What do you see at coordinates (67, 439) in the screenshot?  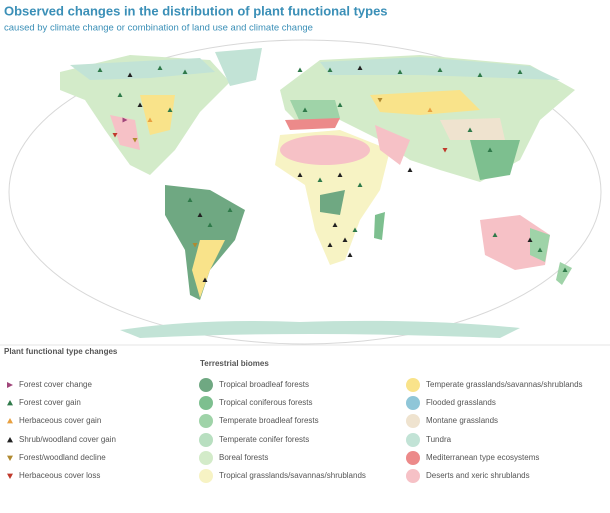 I see `legend-label: Shrub/woodland cover gain` at bounding box center [67, 439].